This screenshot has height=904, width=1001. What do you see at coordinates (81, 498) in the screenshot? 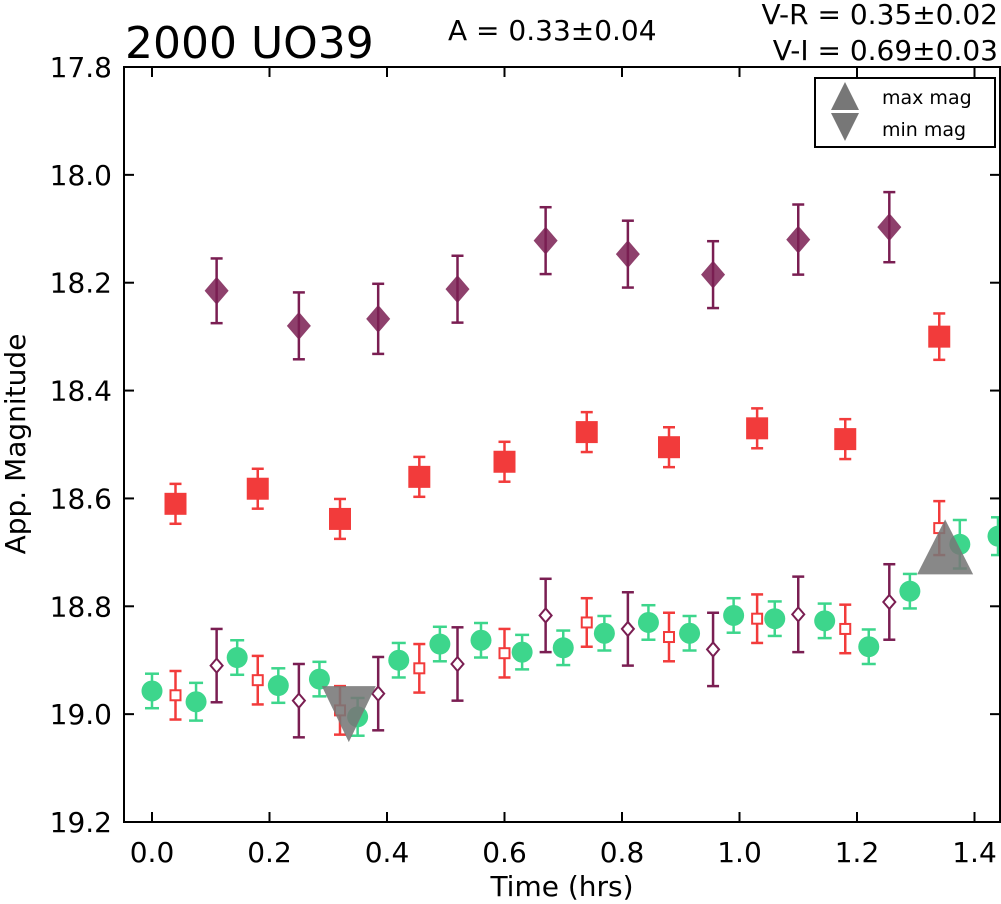
I see `y-tick-label: 18.6` at bounding box center [81, 498].